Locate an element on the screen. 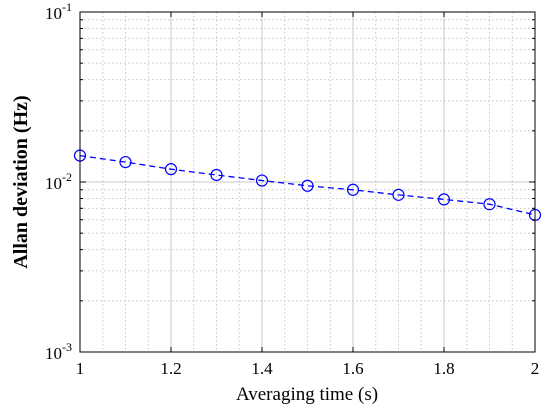 Image resolution: width=550 pixels, height=413 pixels. y-tick-label: 10⁻³ is located at coordinates (58, 351).